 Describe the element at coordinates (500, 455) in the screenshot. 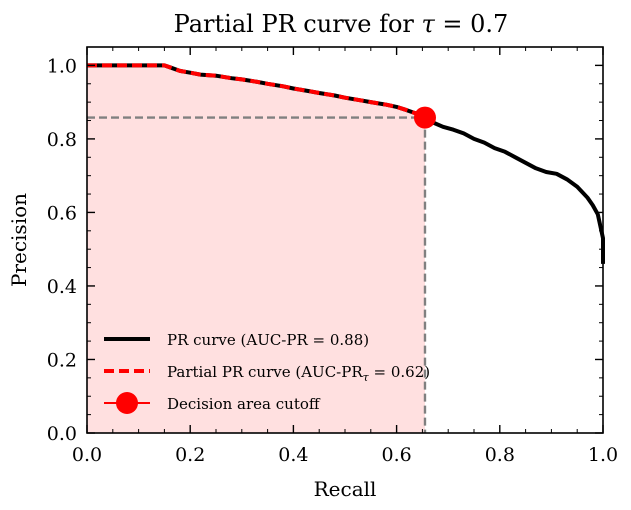

I see `x-tick-label: 0.8` at that location.